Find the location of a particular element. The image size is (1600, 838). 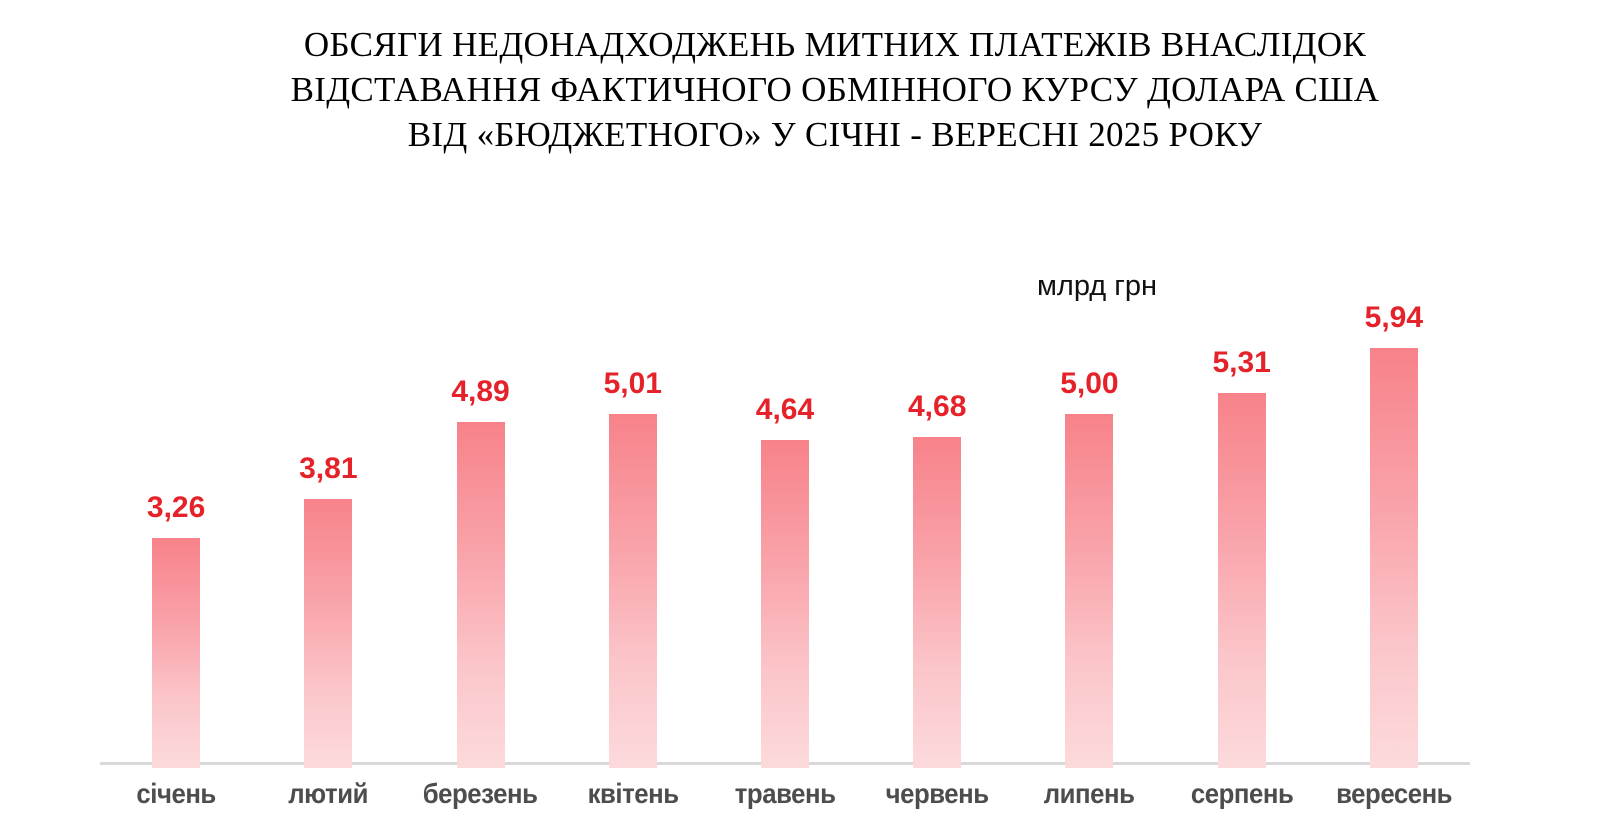

axis-unit-label: млрд грн is located at coordinates (1097, 286).